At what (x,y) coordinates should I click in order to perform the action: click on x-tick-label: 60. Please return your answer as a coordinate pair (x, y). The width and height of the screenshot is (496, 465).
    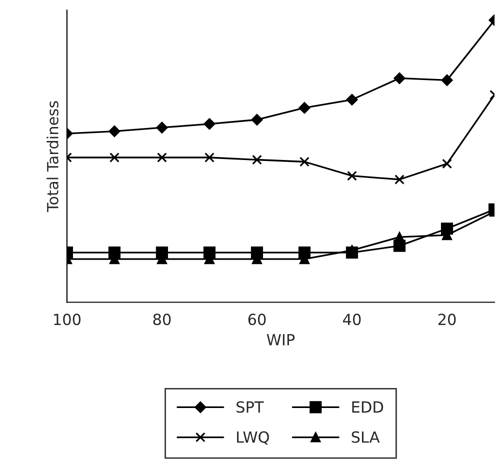
    Looking at the image, I should click on (257, 320).